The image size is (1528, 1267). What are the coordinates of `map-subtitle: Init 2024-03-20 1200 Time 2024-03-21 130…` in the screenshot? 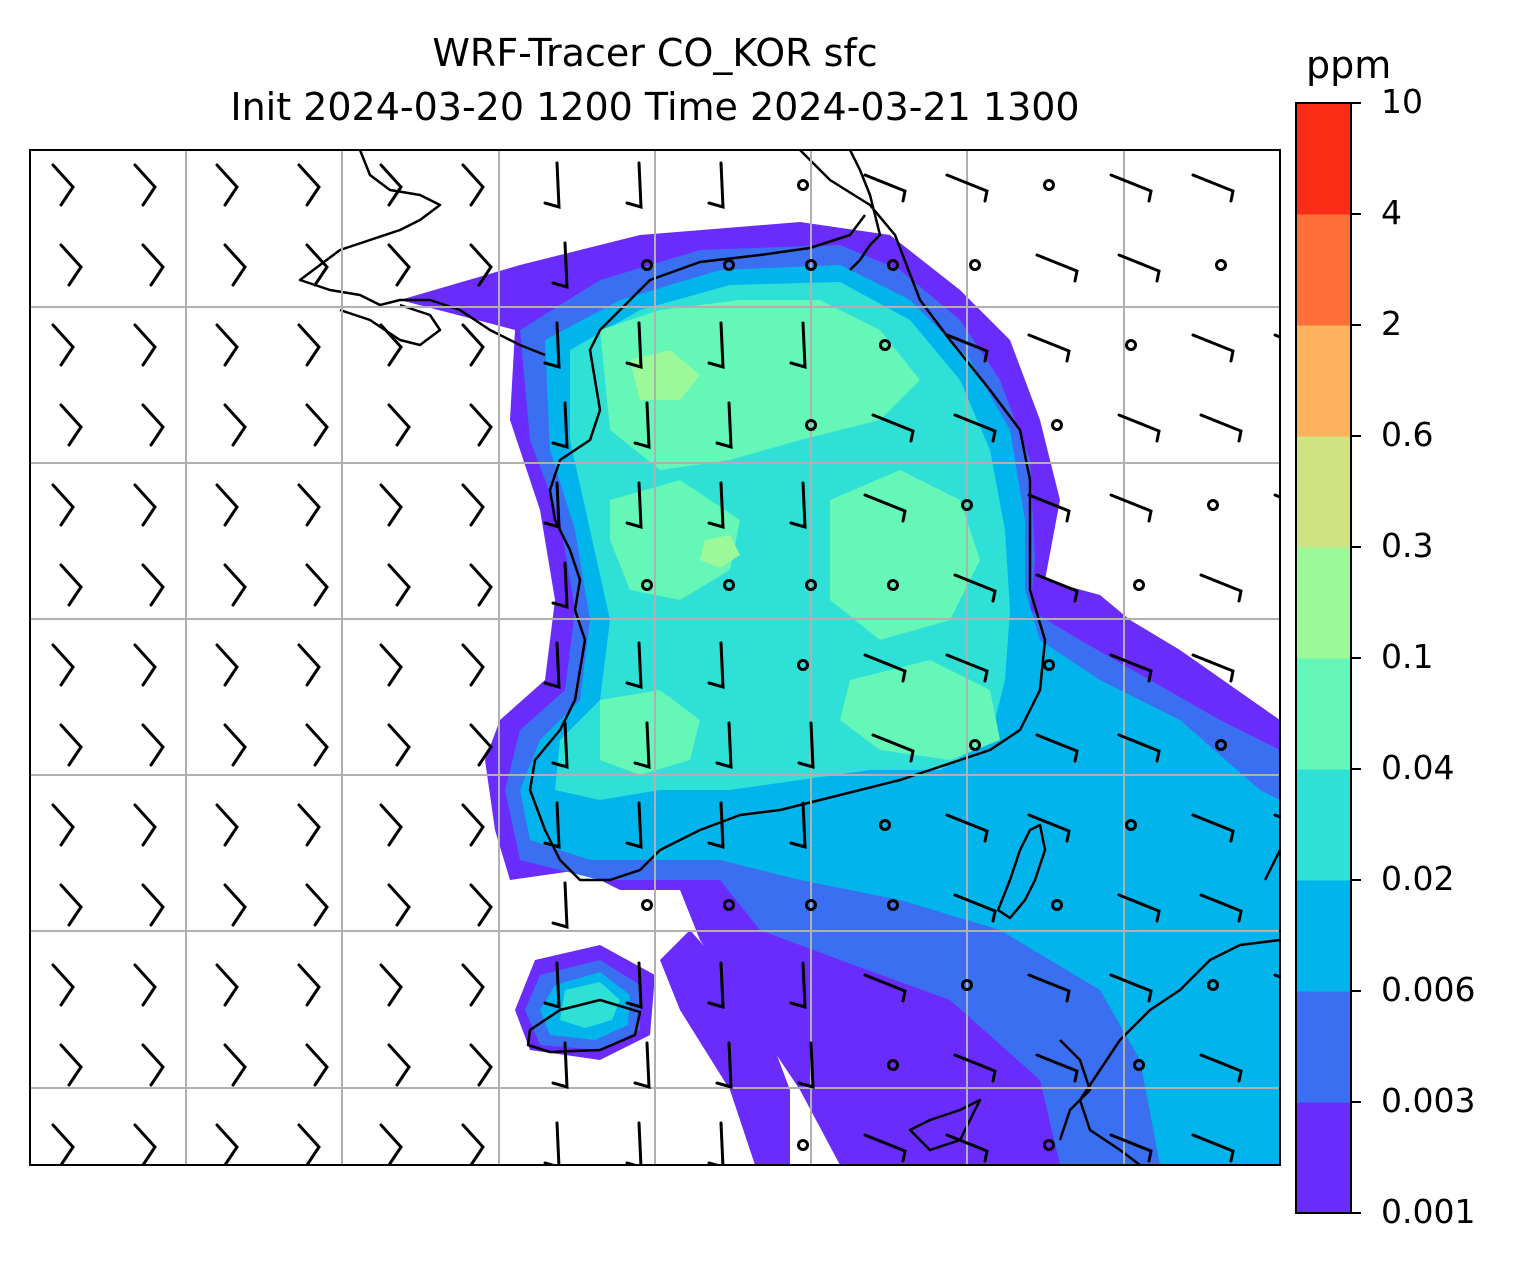 It's located at (655, 107).